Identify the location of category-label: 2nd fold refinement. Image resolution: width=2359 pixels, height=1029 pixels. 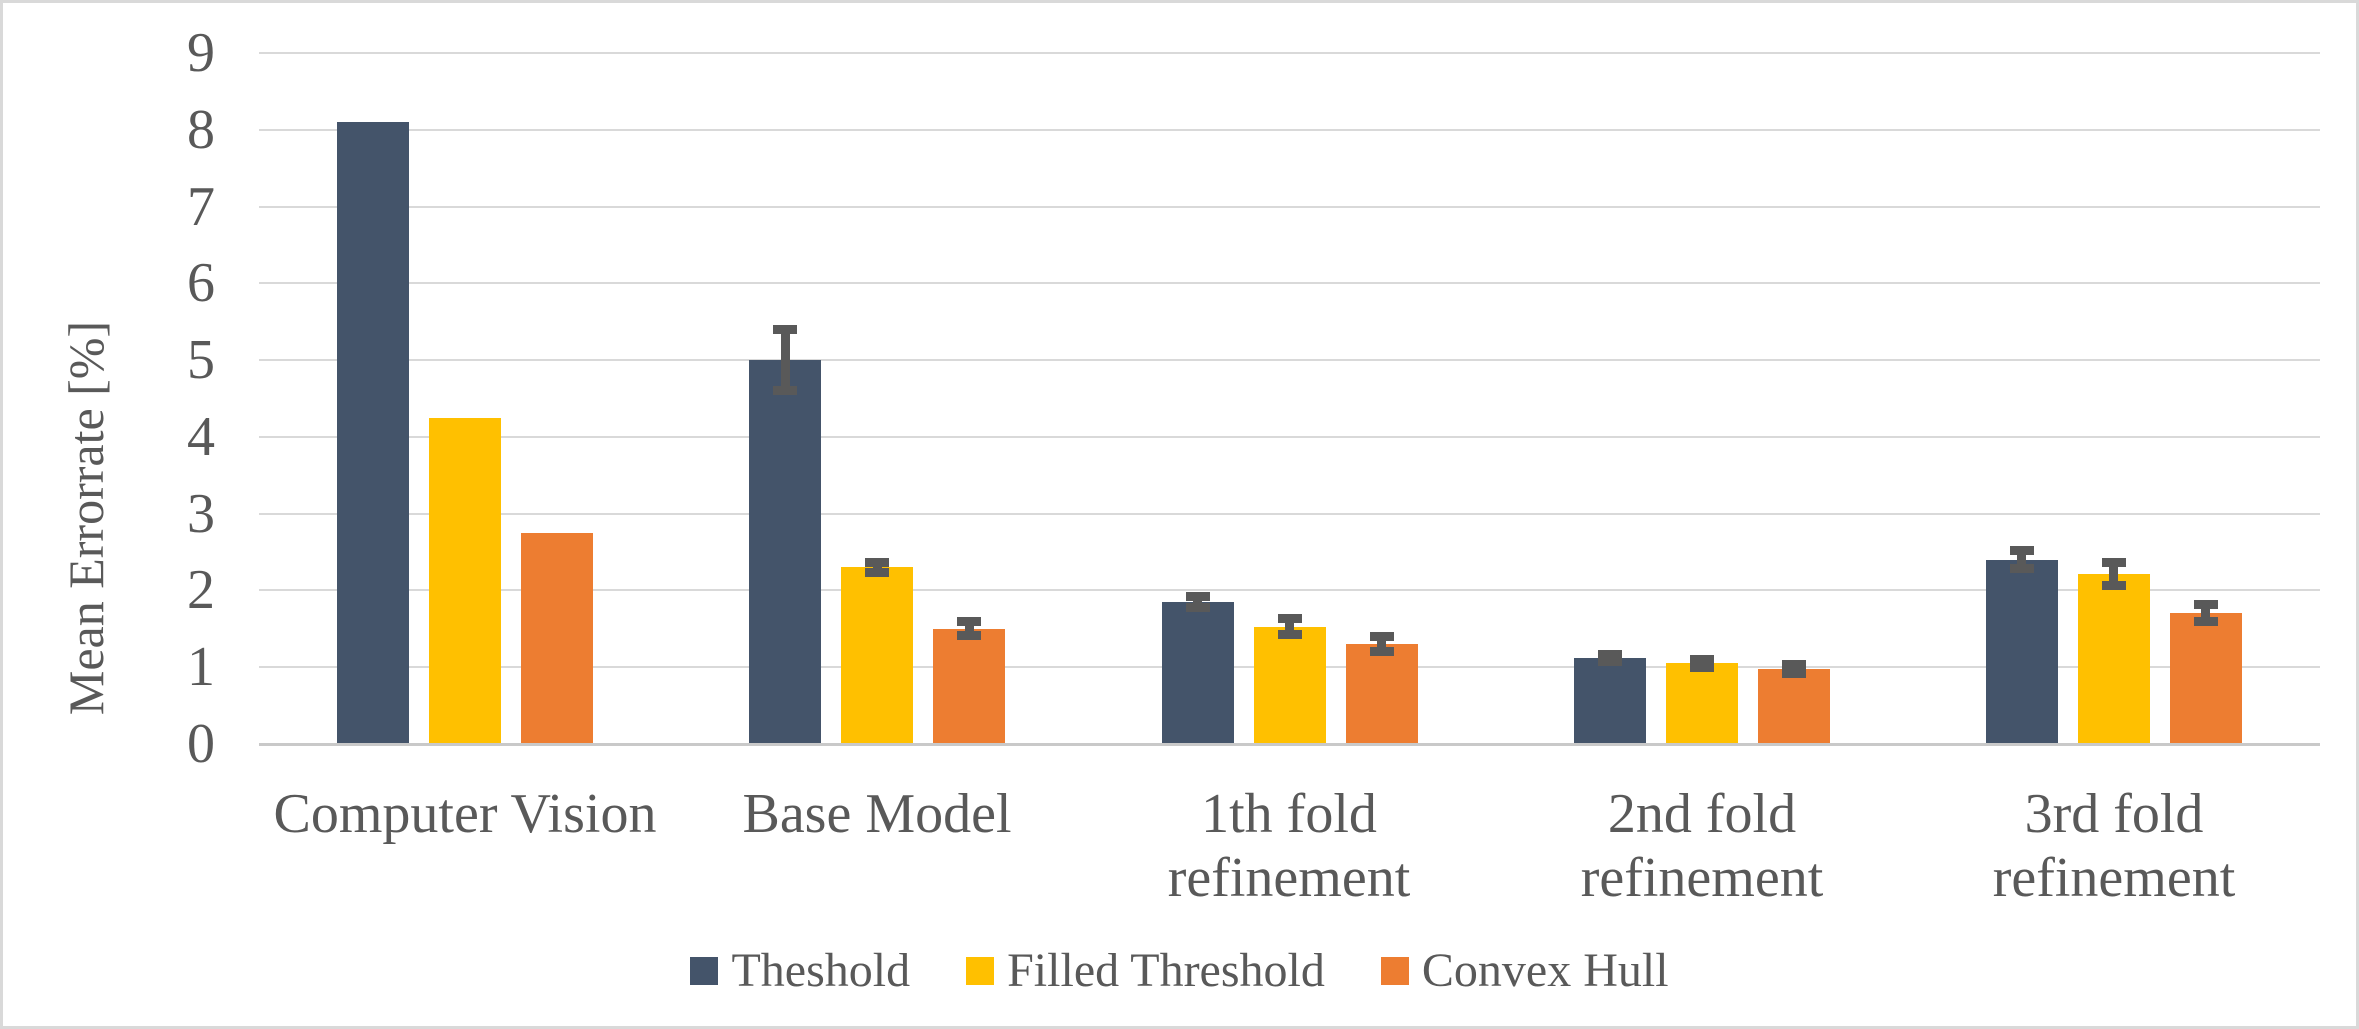
(1702, 846).